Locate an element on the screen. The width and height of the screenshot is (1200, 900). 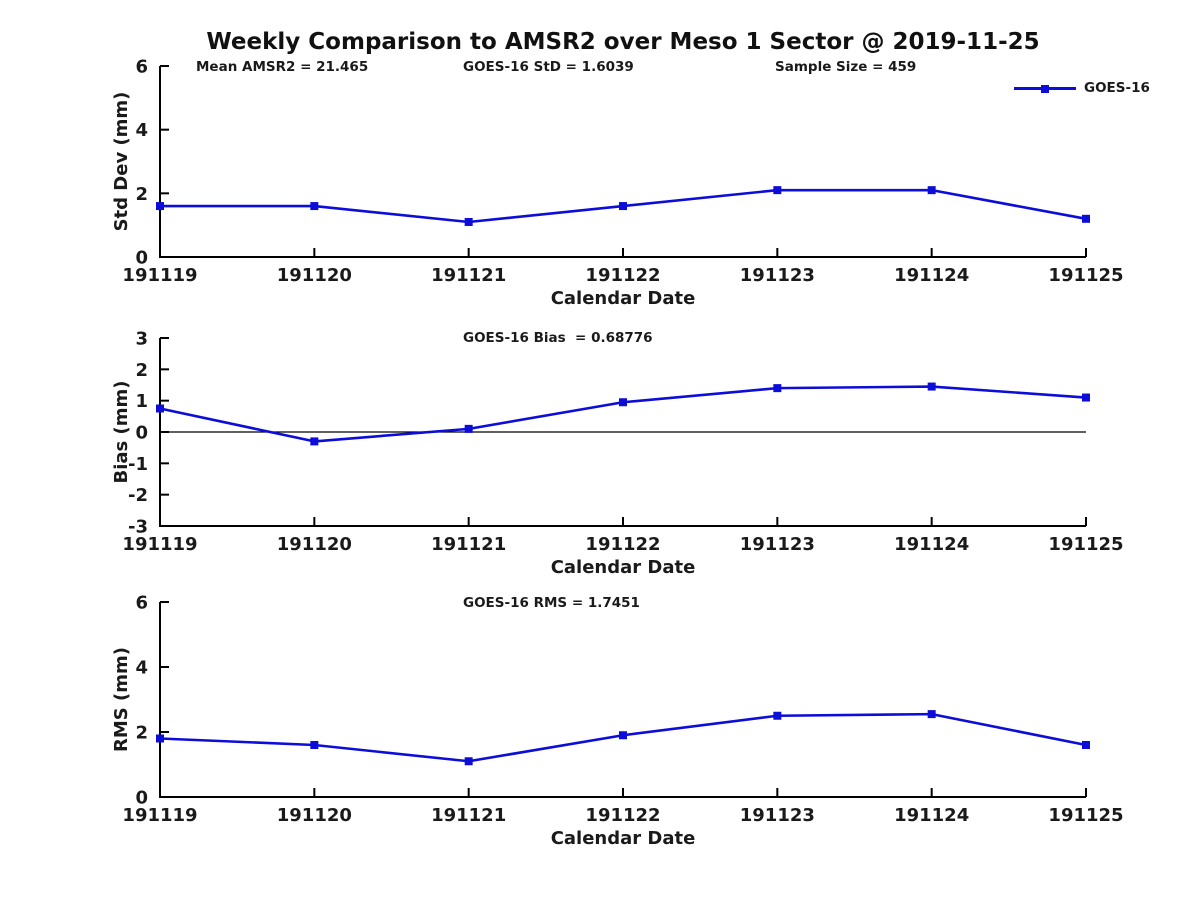
y-tick-label: -3 is located at coordinates (138, 527).